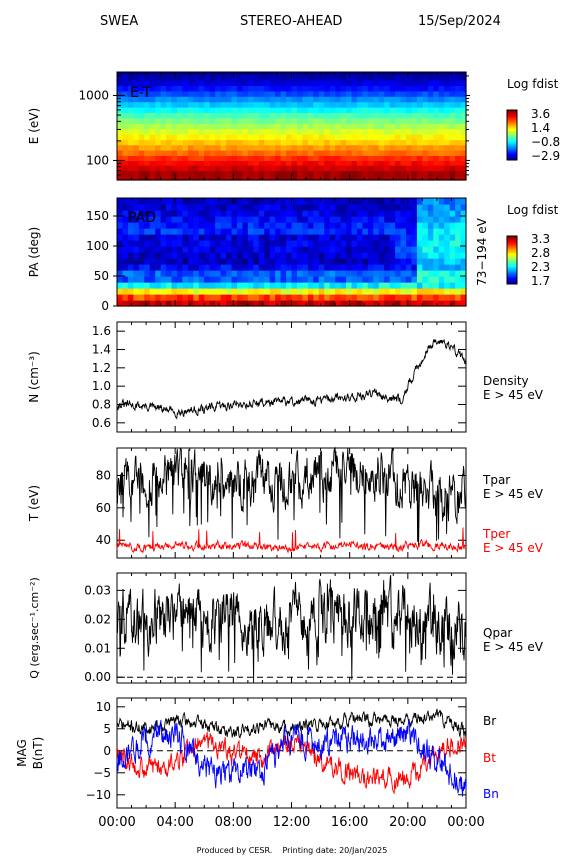 The height and width of the screenshot is (864, 584). What do you see at coordinates (103, 540) in the screenshot?
I see `y-tick-label: 40` at bounding box center [103, 540].